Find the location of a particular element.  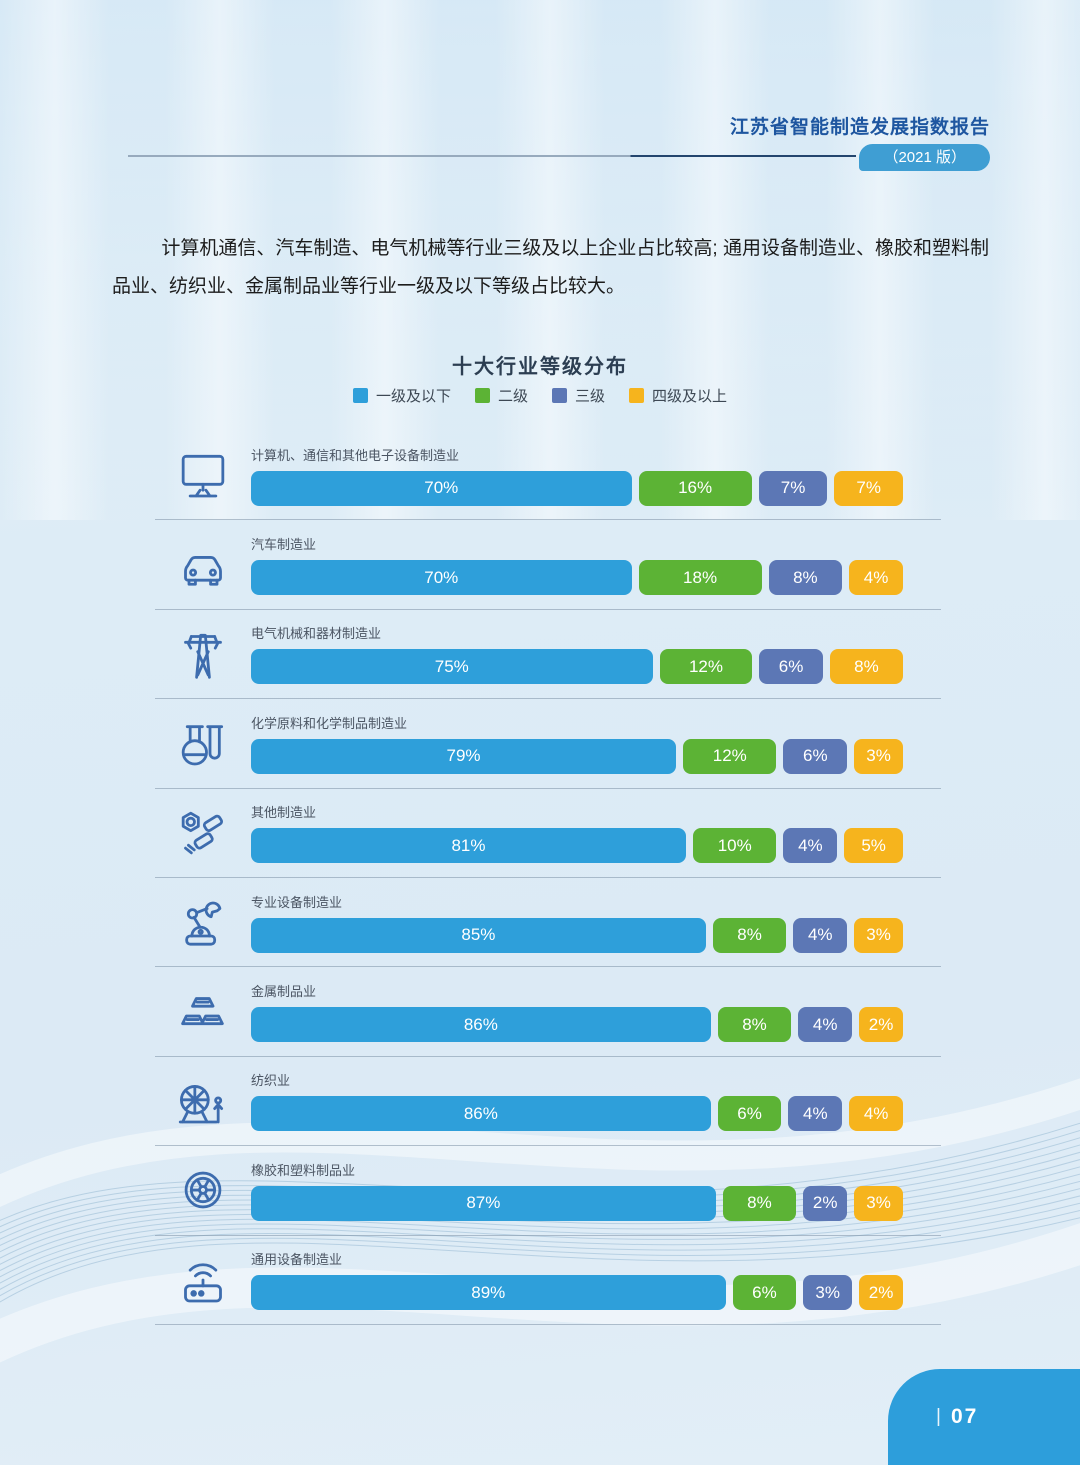

spinning-wheel-icon is located at coordinates (203, 1101).